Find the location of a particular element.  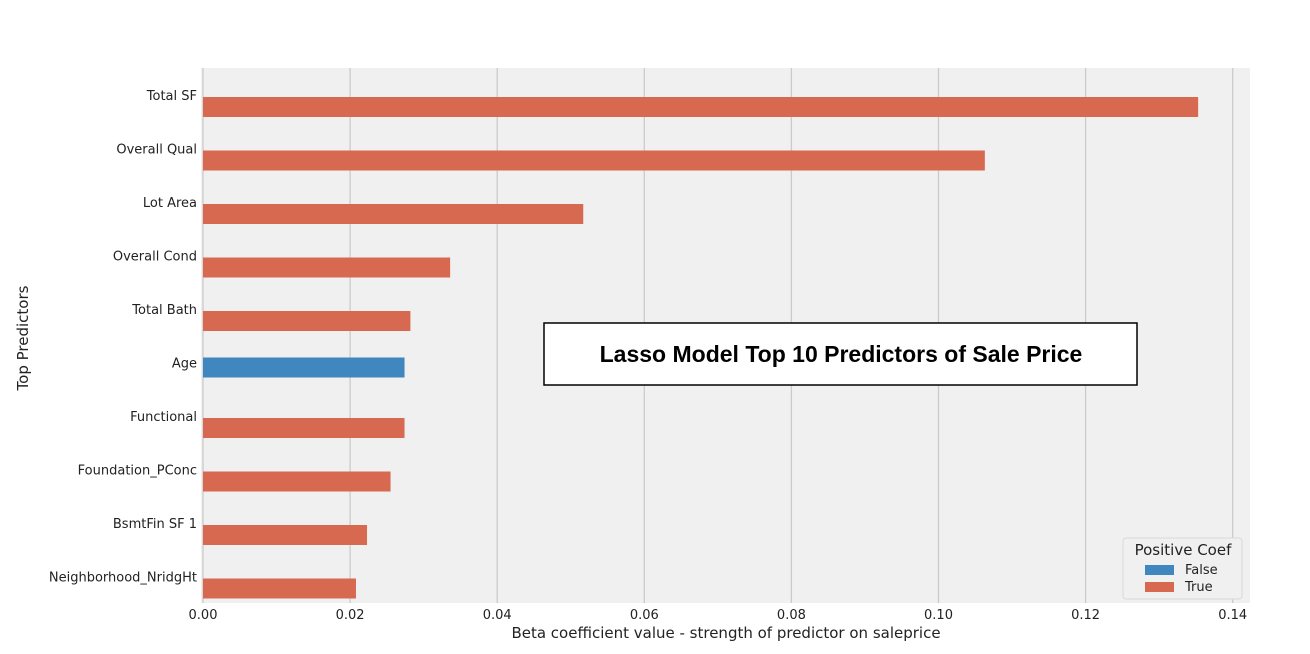

x-tick-label: 0.08 is located at coordinates (791, 615).